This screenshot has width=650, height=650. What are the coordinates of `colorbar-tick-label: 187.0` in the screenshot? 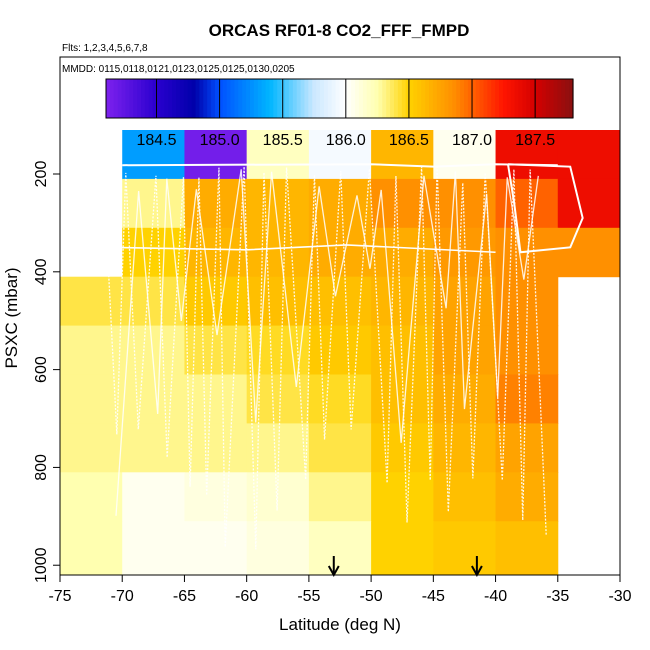 It's located at (472, 140).